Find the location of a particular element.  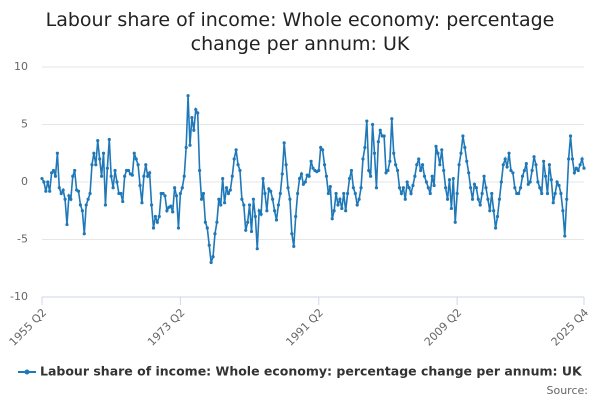

y-tick-label: 5 is located at coordinates (24, 124).